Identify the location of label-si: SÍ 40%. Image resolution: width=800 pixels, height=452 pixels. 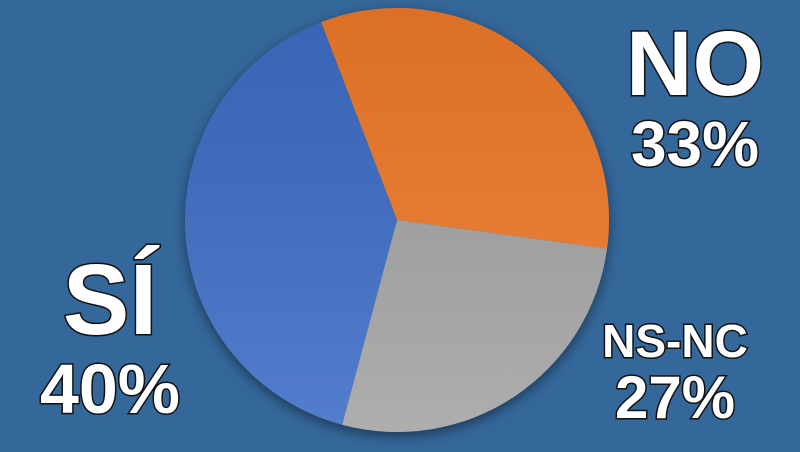
(110, 336).